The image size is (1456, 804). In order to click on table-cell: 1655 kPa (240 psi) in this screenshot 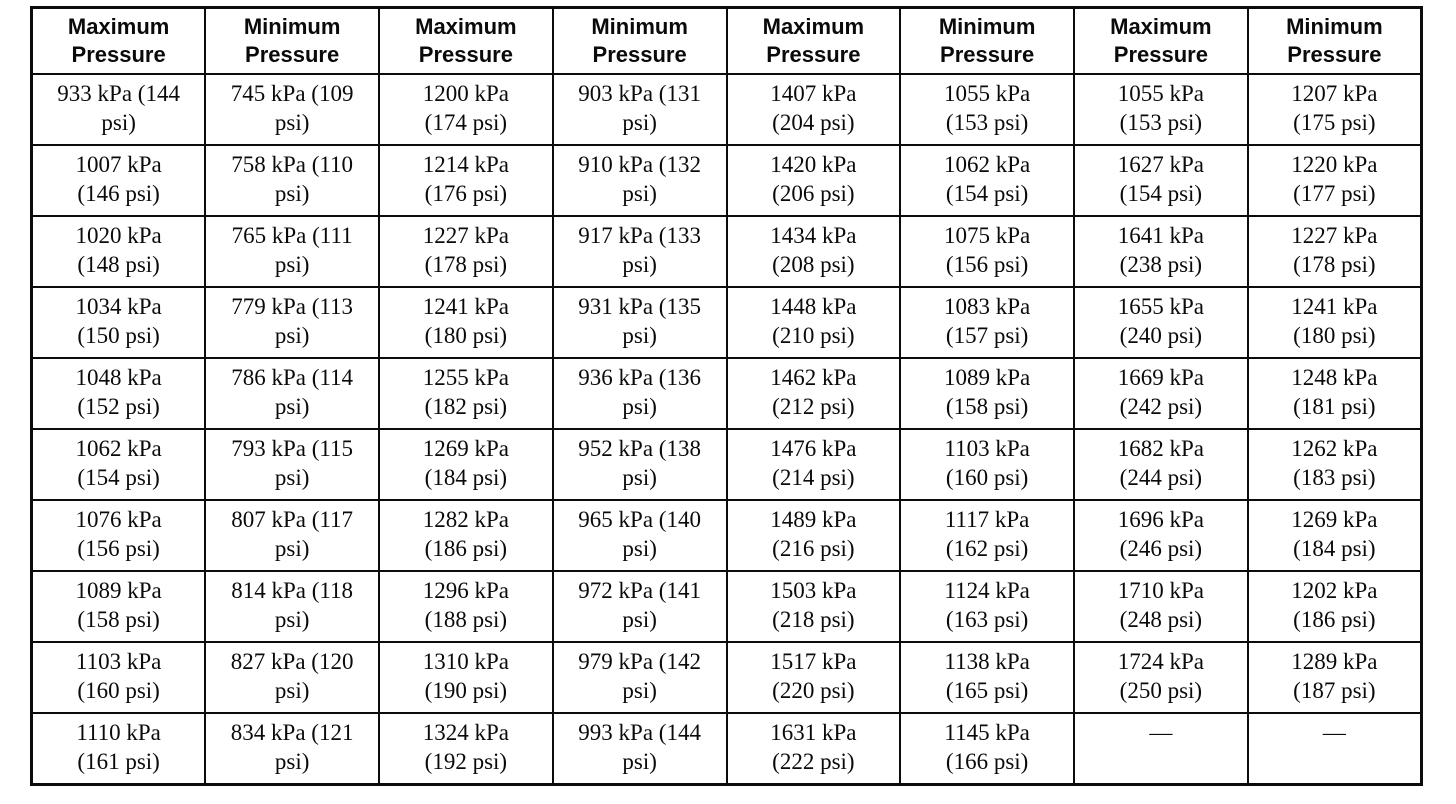, I will do `click(1161, 322)`.